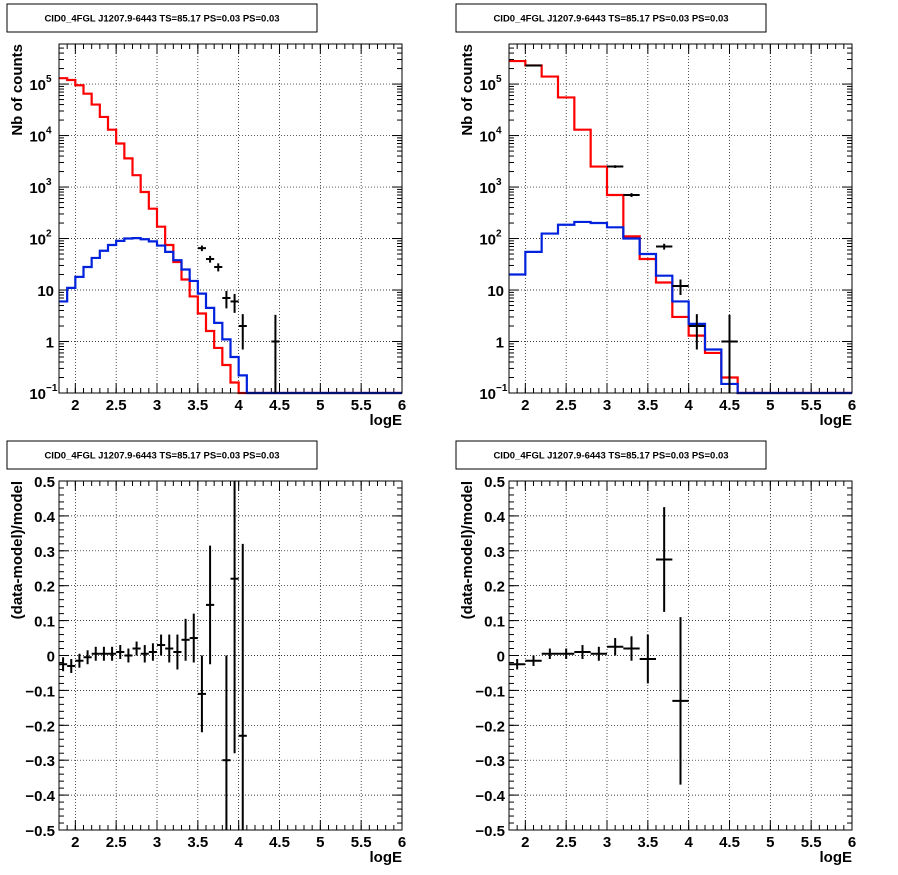  Describe the element at coordinates (688, 842) in the screenshot. I see `x-tick-label: 4` at that location.